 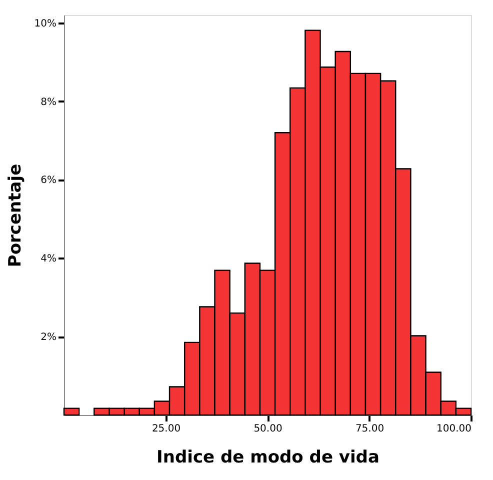 I want to click on y-tick-label: 4%, so click(x=48, y=259).